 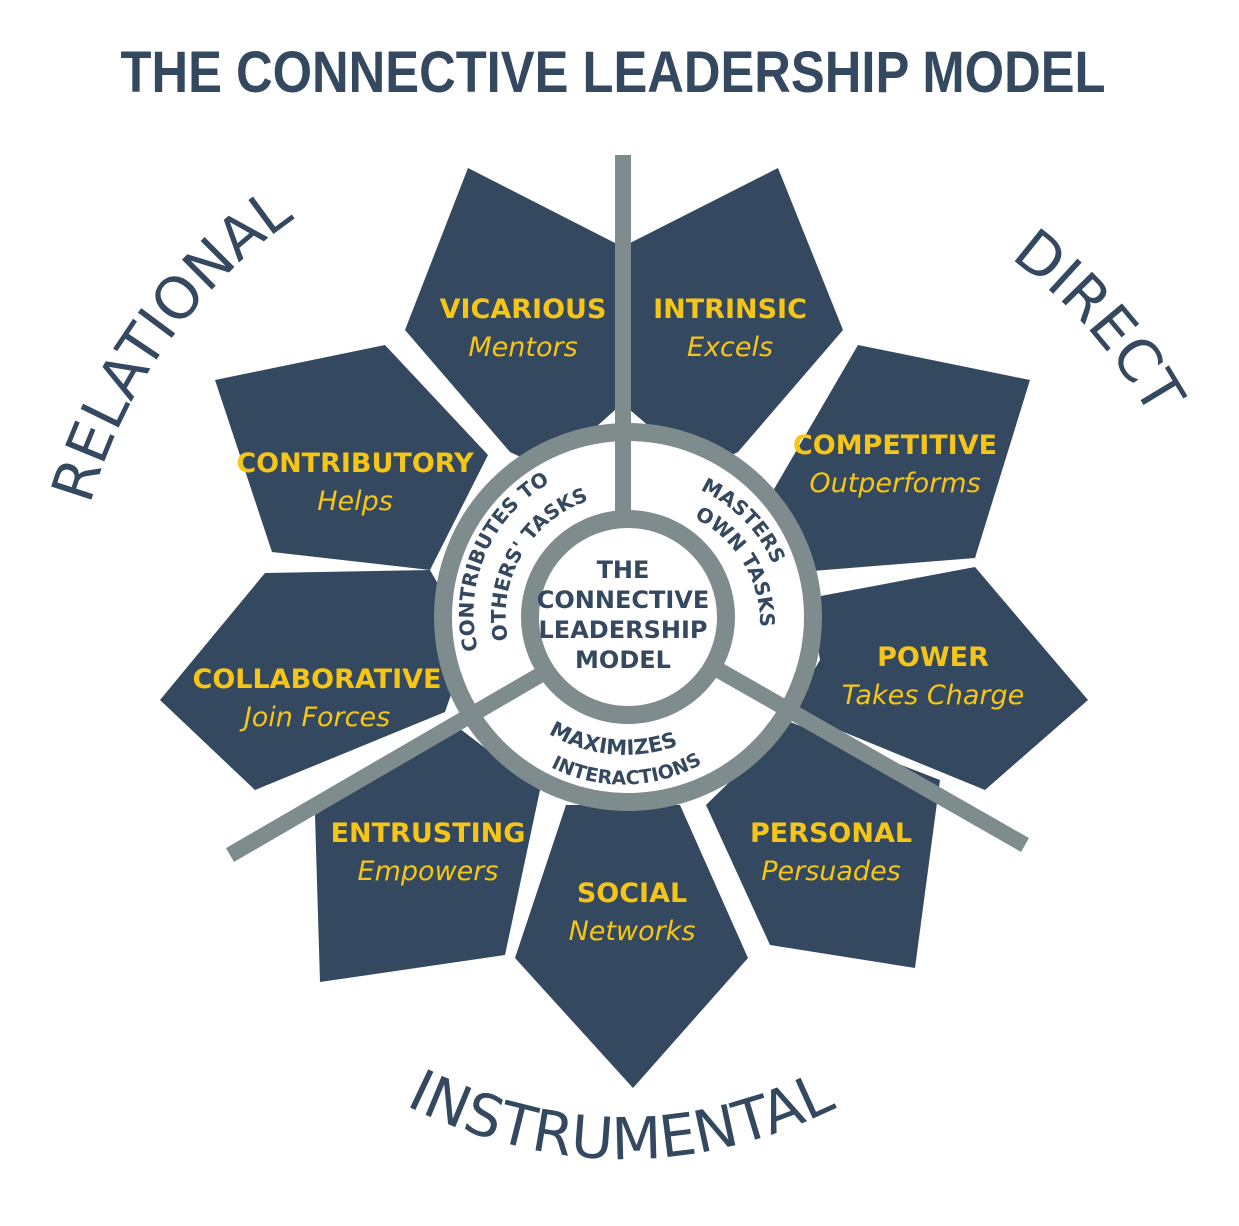 What do you see at coordinates (831, 833) in the screenshot?
I see `style-name-personal: PERSONAL` at bounding box center [831, 833].